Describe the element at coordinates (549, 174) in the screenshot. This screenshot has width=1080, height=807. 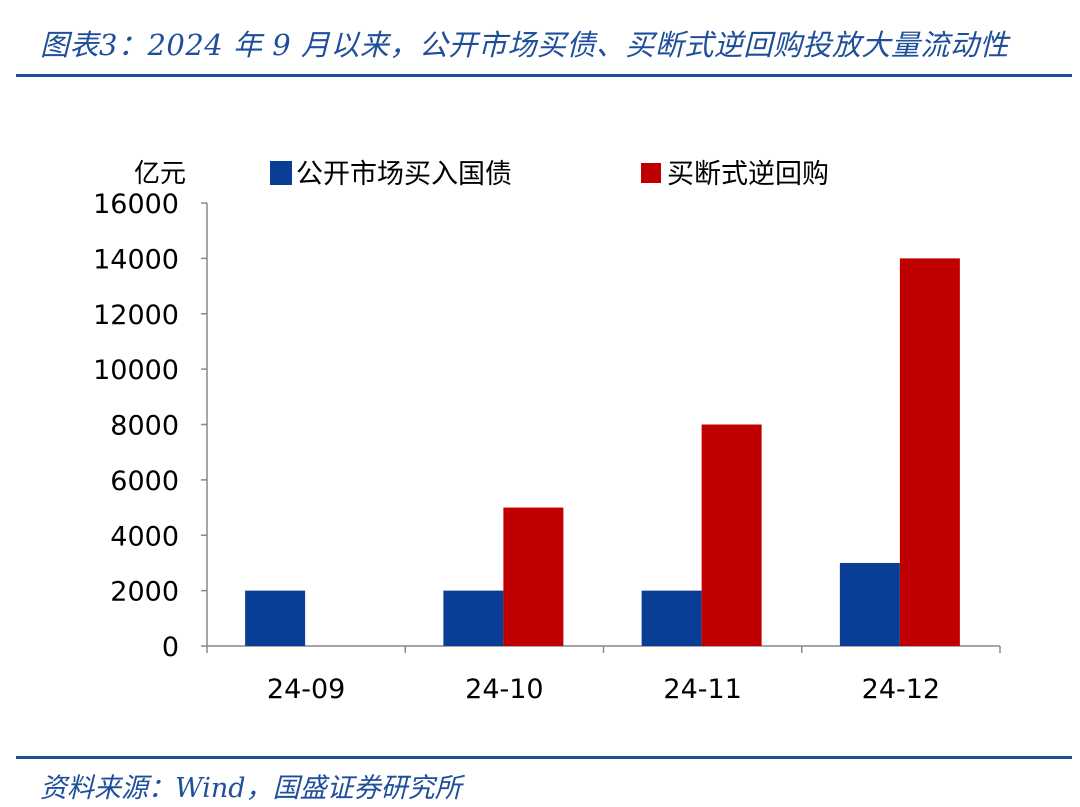
I see `legend: 公开市场买入国债 买断式逆回购` at that location.